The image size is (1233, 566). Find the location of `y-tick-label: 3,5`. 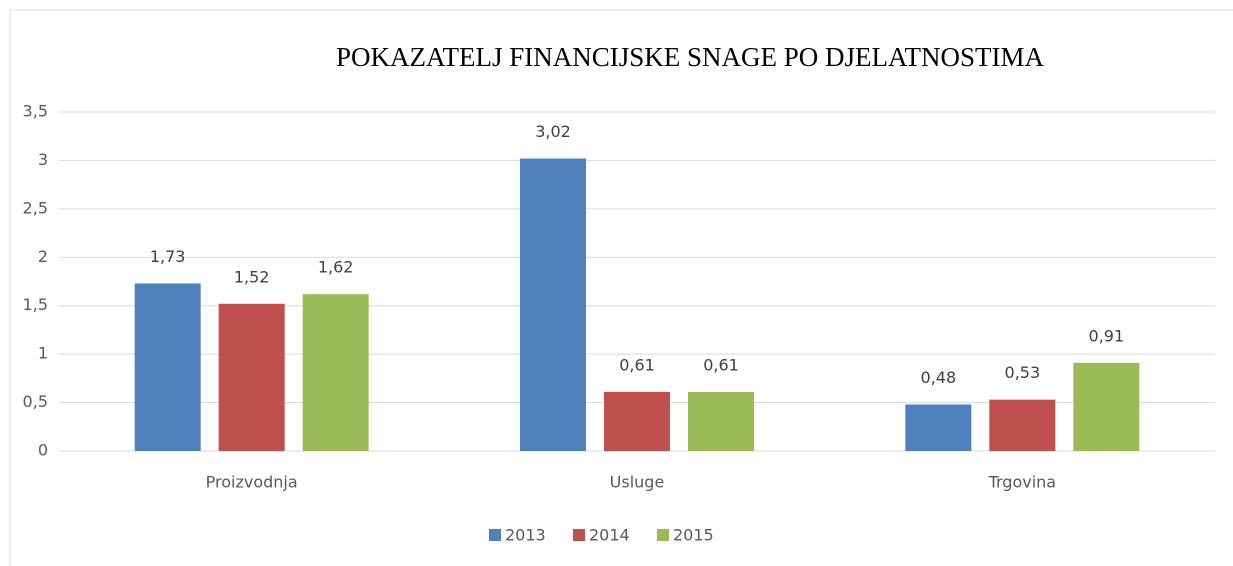

y-tick-label: 3,5 is located at coordinates (35, 111).